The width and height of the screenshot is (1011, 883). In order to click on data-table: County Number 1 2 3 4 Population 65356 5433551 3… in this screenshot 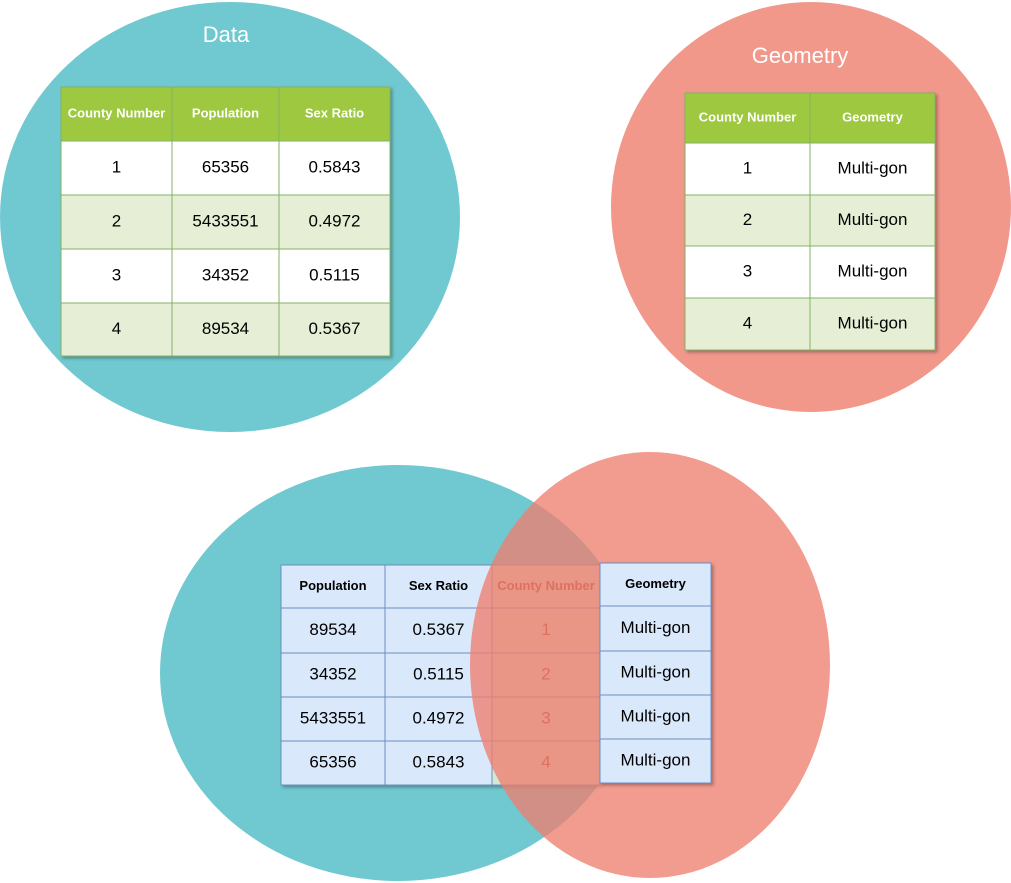, I will do `click(225, 221)`.